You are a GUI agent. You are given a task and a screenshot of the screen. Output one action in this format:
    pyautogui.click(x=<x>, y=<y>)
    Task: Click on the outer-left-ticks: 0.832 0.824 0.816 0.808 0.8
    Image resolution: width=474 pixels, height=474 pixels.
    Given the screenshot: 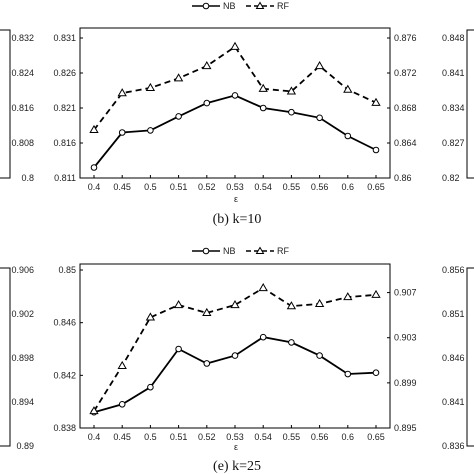 What is the action you would take?
    pyautogui.click(x=22, y=108)
    